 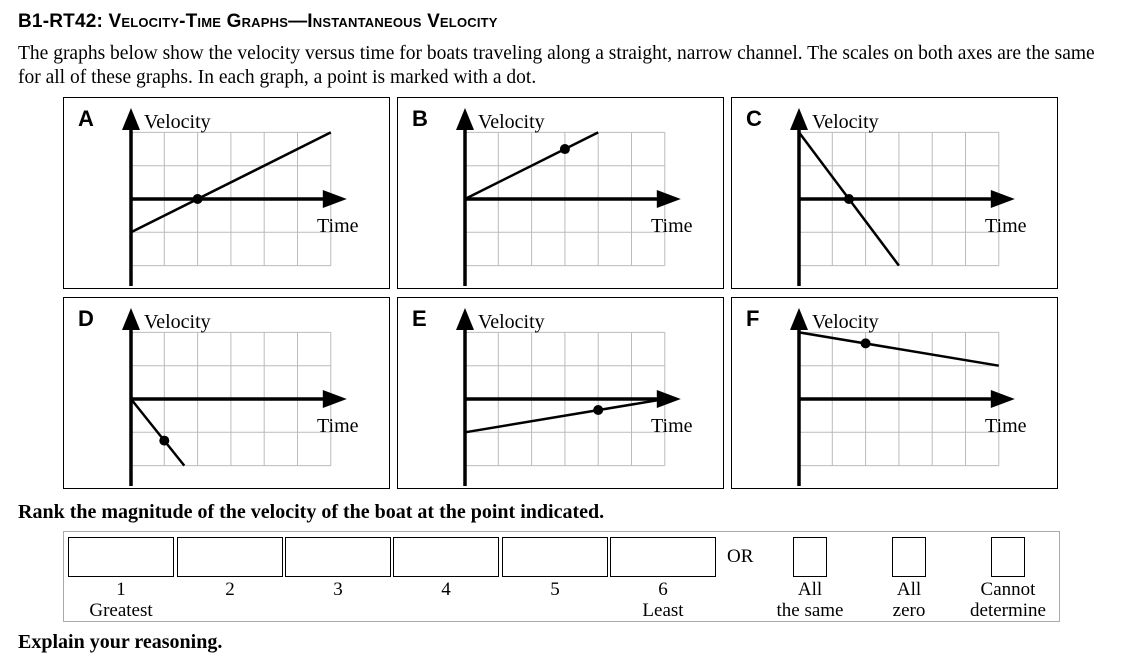 I want to click on rank-6-box, so click(x=663, y=557).